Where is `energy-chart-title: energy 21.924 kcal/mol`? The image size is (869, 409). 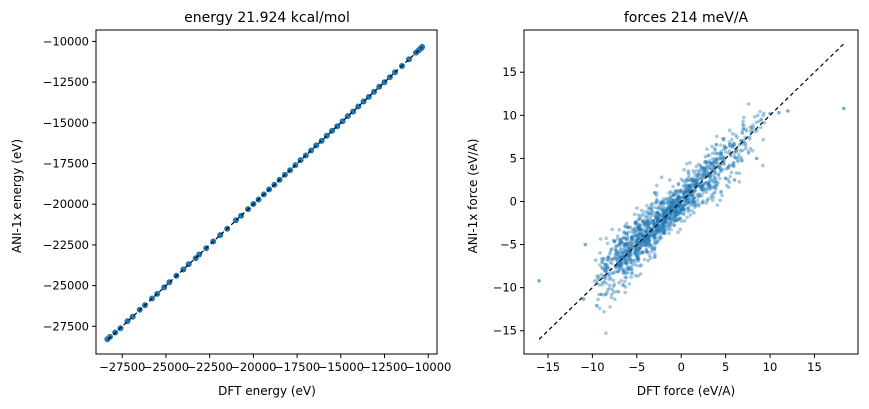
energy-chart-title: energy 21.924 kcal/mol is located at coordinates (267, 18).